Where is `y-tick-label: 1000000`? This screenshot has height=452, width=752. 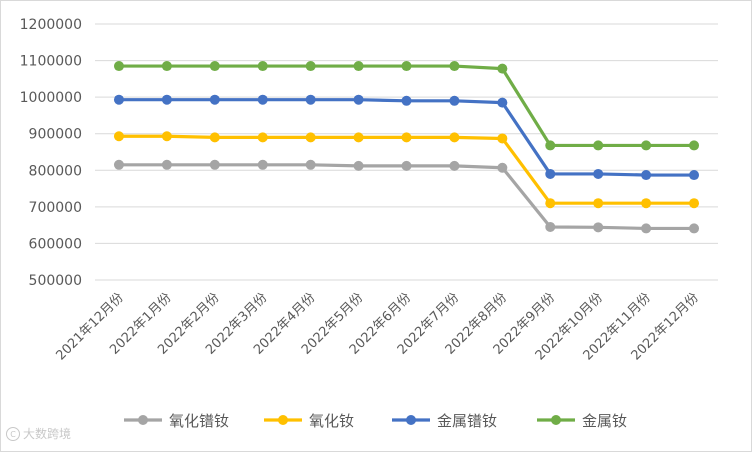
y-tick-label: 1000000 is located at coordinates (51, 98).